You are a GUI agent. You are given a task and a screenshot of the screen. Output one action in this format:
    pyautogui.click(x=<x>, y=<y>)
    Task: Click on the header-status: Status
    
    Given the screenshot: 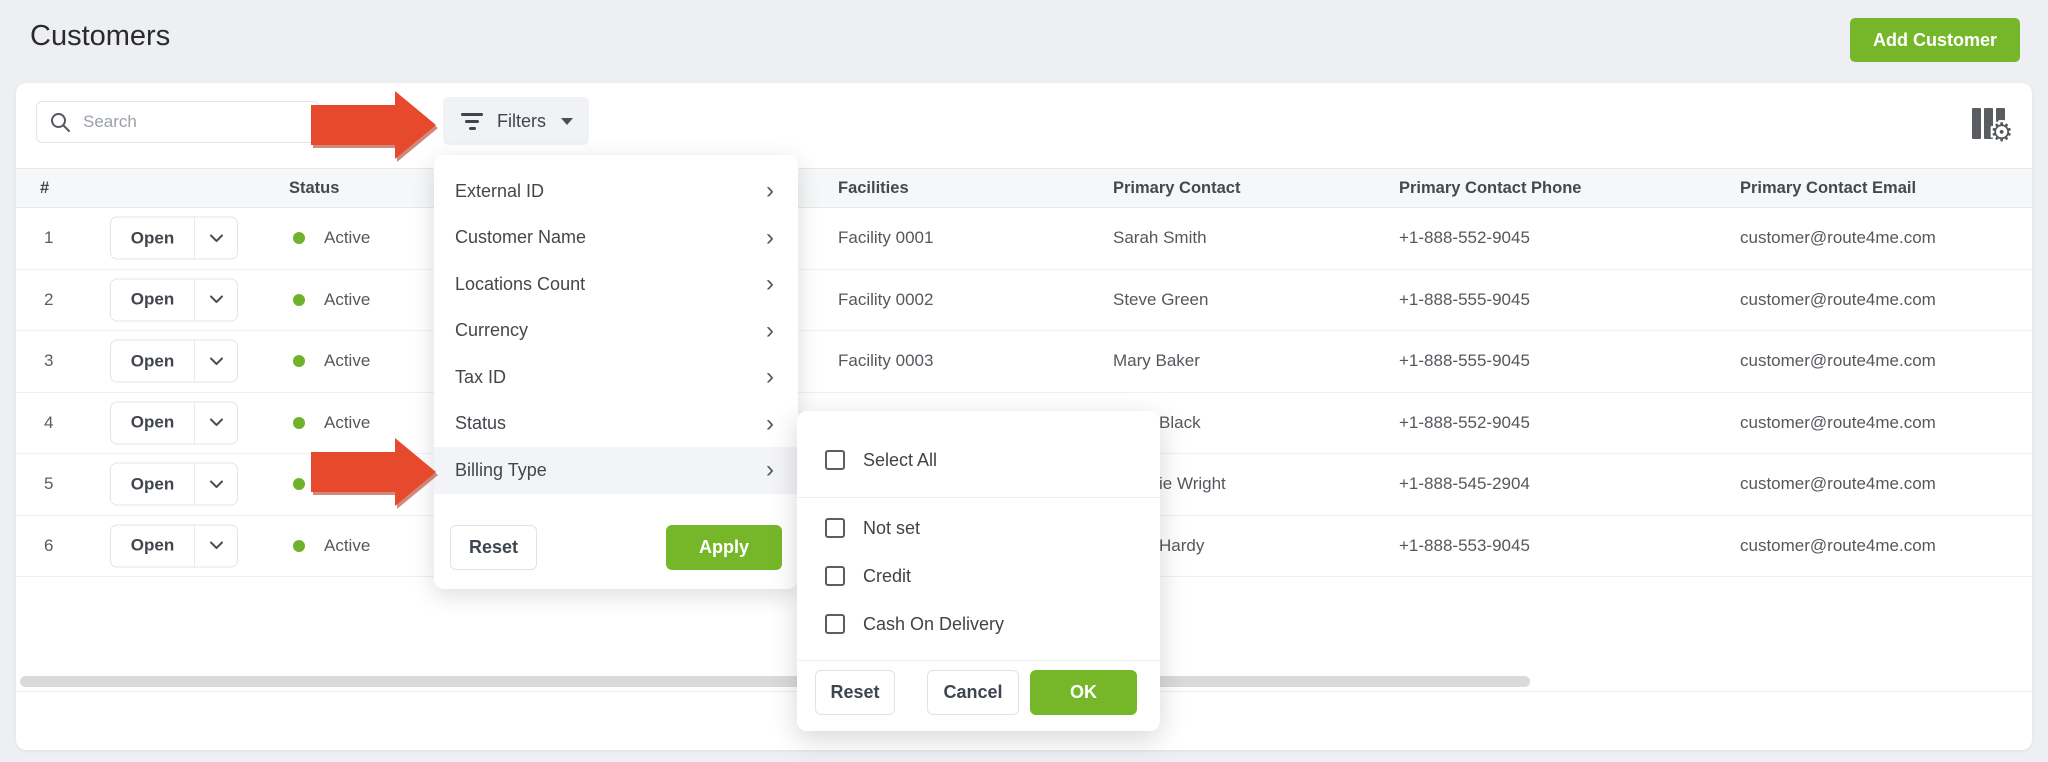 What is the action you would take?
    pyautogui.click(x=314, y=188)
    